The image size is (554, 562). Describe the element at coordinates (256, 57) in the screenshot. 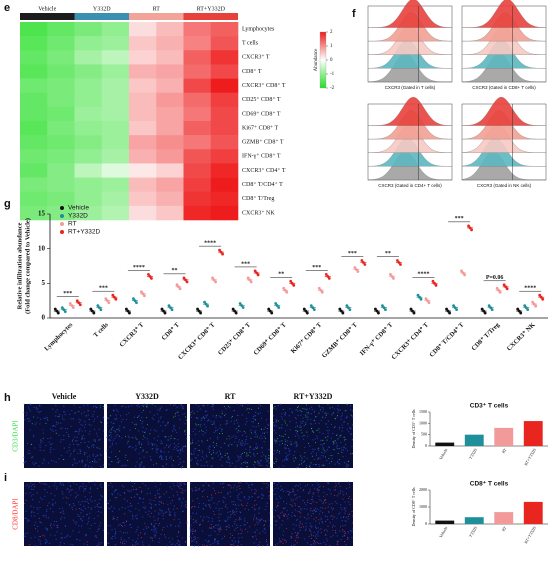

I see `row-label: CXCR3⁺ T` at that location.